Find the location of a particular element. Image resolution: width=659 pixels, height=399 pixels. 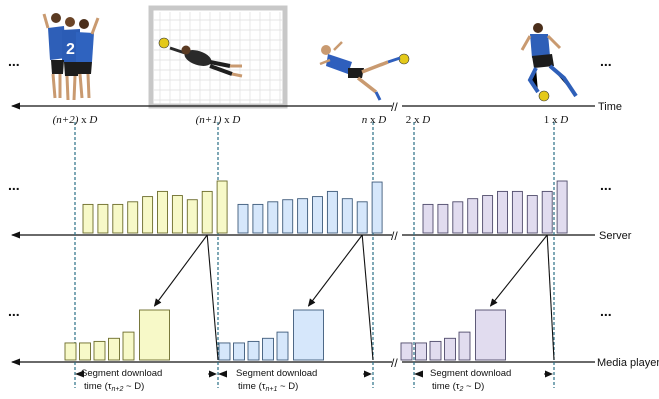

time-axis-label: Time is located at coordinates (610, 107).